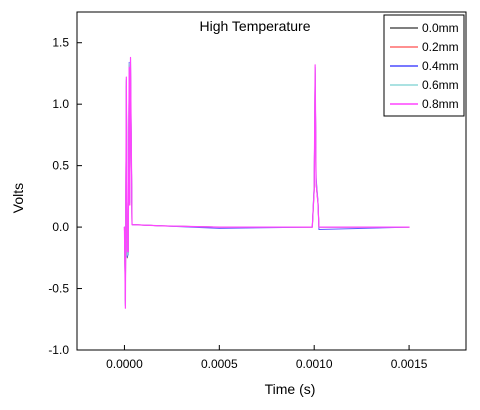 Image resolution: width=480 pixels, height=410 pixels. I want to click on y-tick-label: -0.5, so click(58, 289).